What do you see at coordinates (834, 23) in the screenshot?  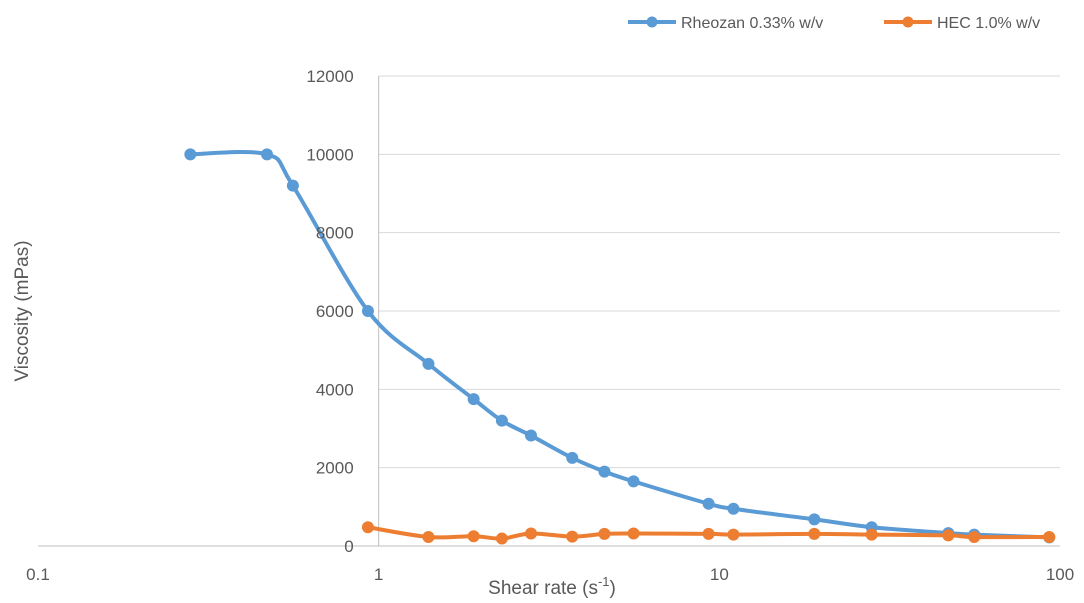 I see `legend: Rheozan 0.33% w/v HEC 1.0% w/v` at bounding box center [834, 23].